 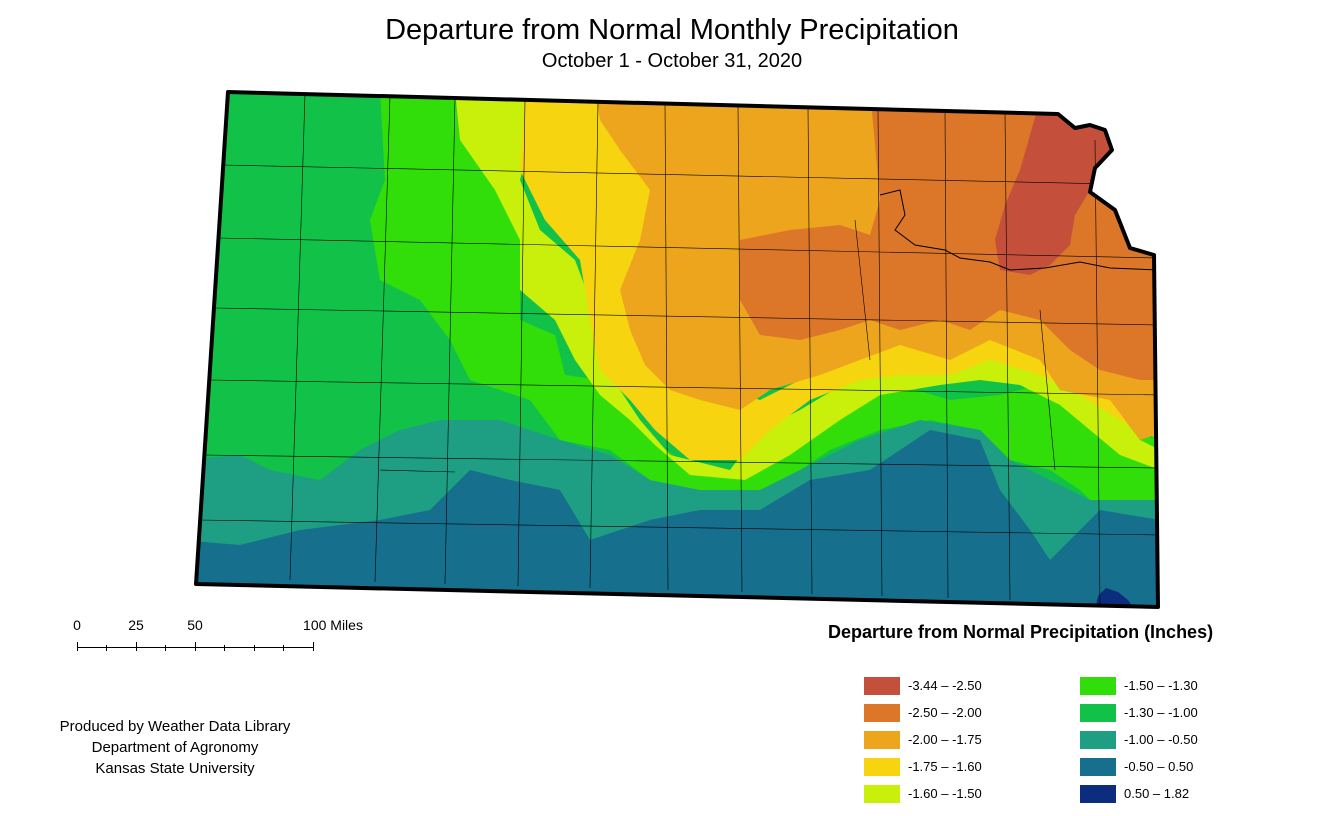 I want to click on map-subtitle: October 1 - October 31, 2020, so click(x=672, y=61).